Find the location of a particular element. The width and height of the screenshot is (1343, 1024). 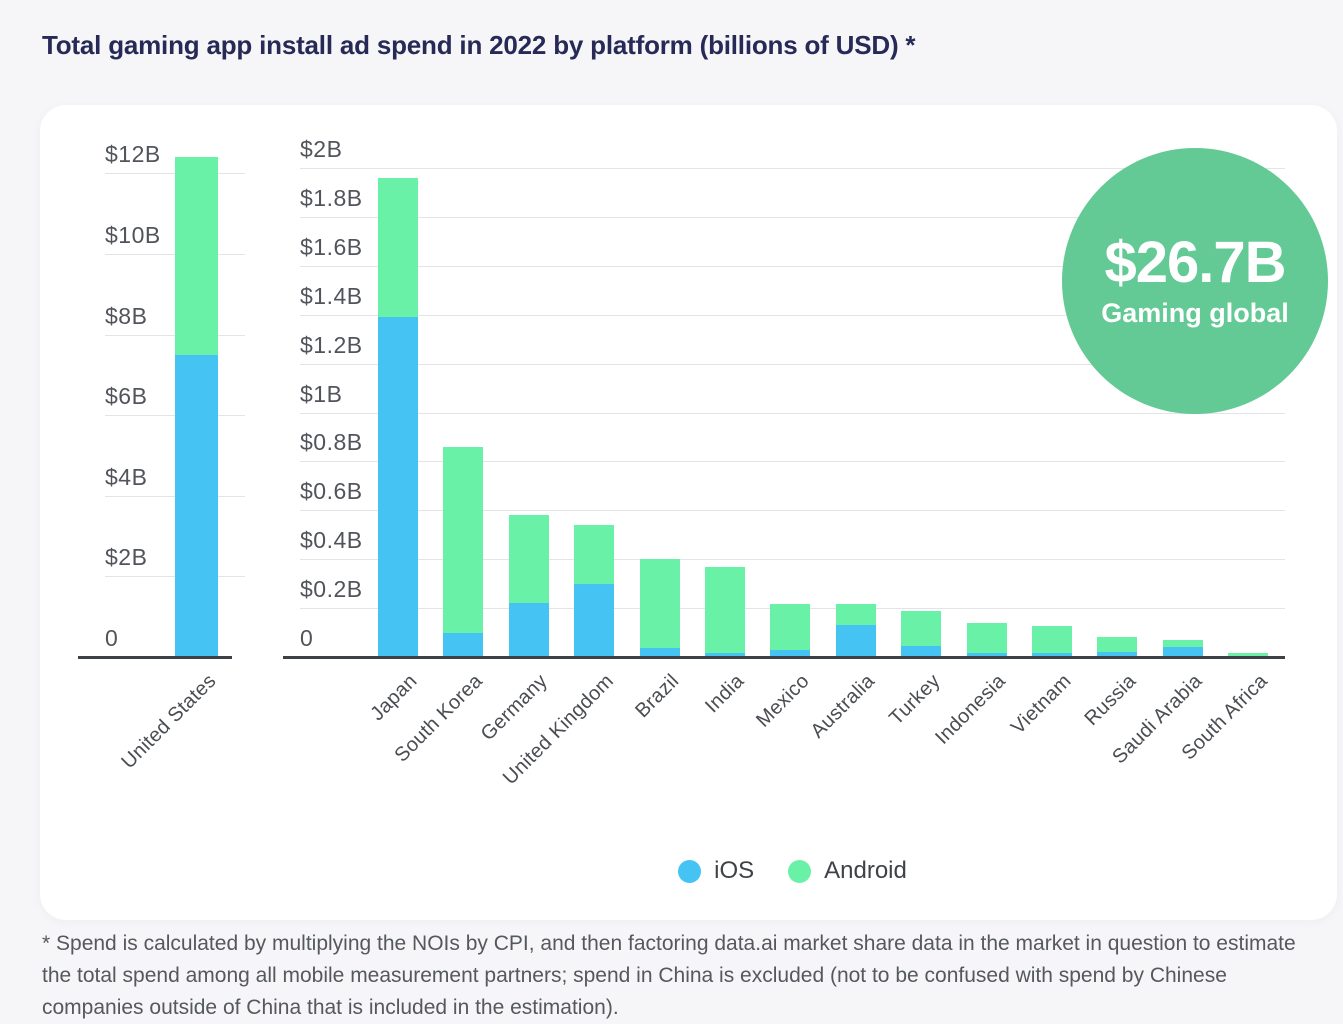

x-tick-label: Vietnam is located at coordinates (1041, 704).